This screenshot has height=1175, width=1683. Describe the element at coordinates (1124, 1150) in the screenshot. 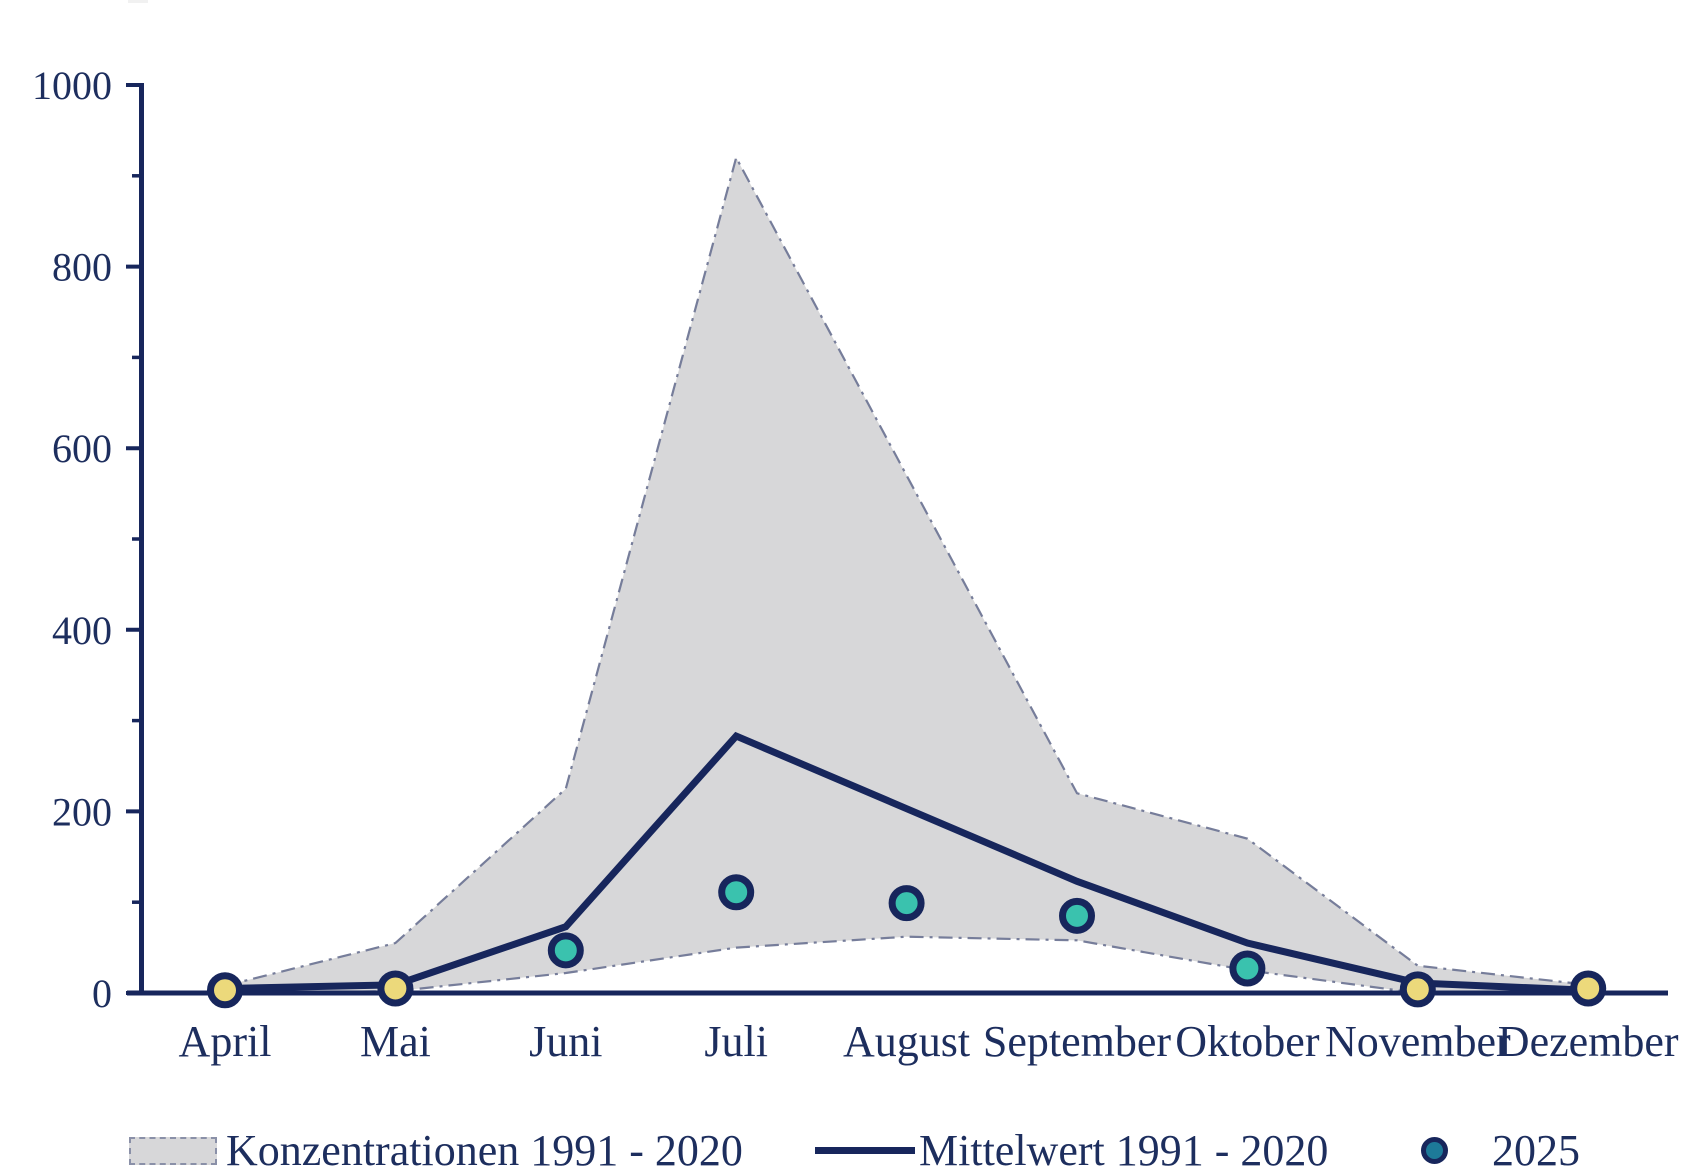

I see `legend-label-mean: Mittelwert 1991 - 2020` at that location.